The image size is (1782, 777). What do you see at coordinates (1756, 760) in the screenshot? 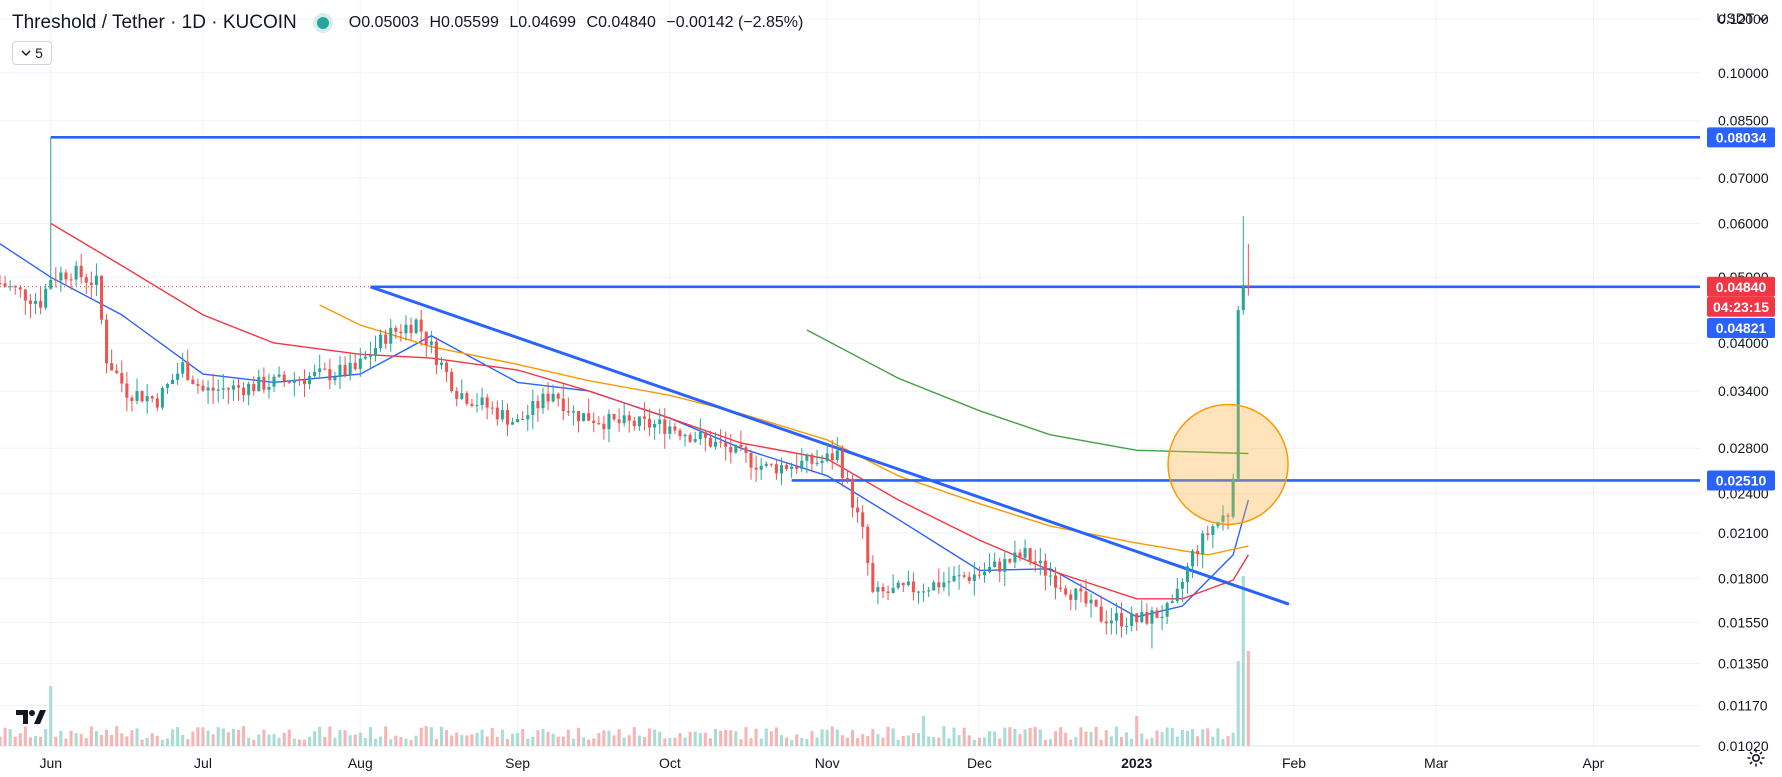
I see `gear-icon` at bounding box center [1756, 760].